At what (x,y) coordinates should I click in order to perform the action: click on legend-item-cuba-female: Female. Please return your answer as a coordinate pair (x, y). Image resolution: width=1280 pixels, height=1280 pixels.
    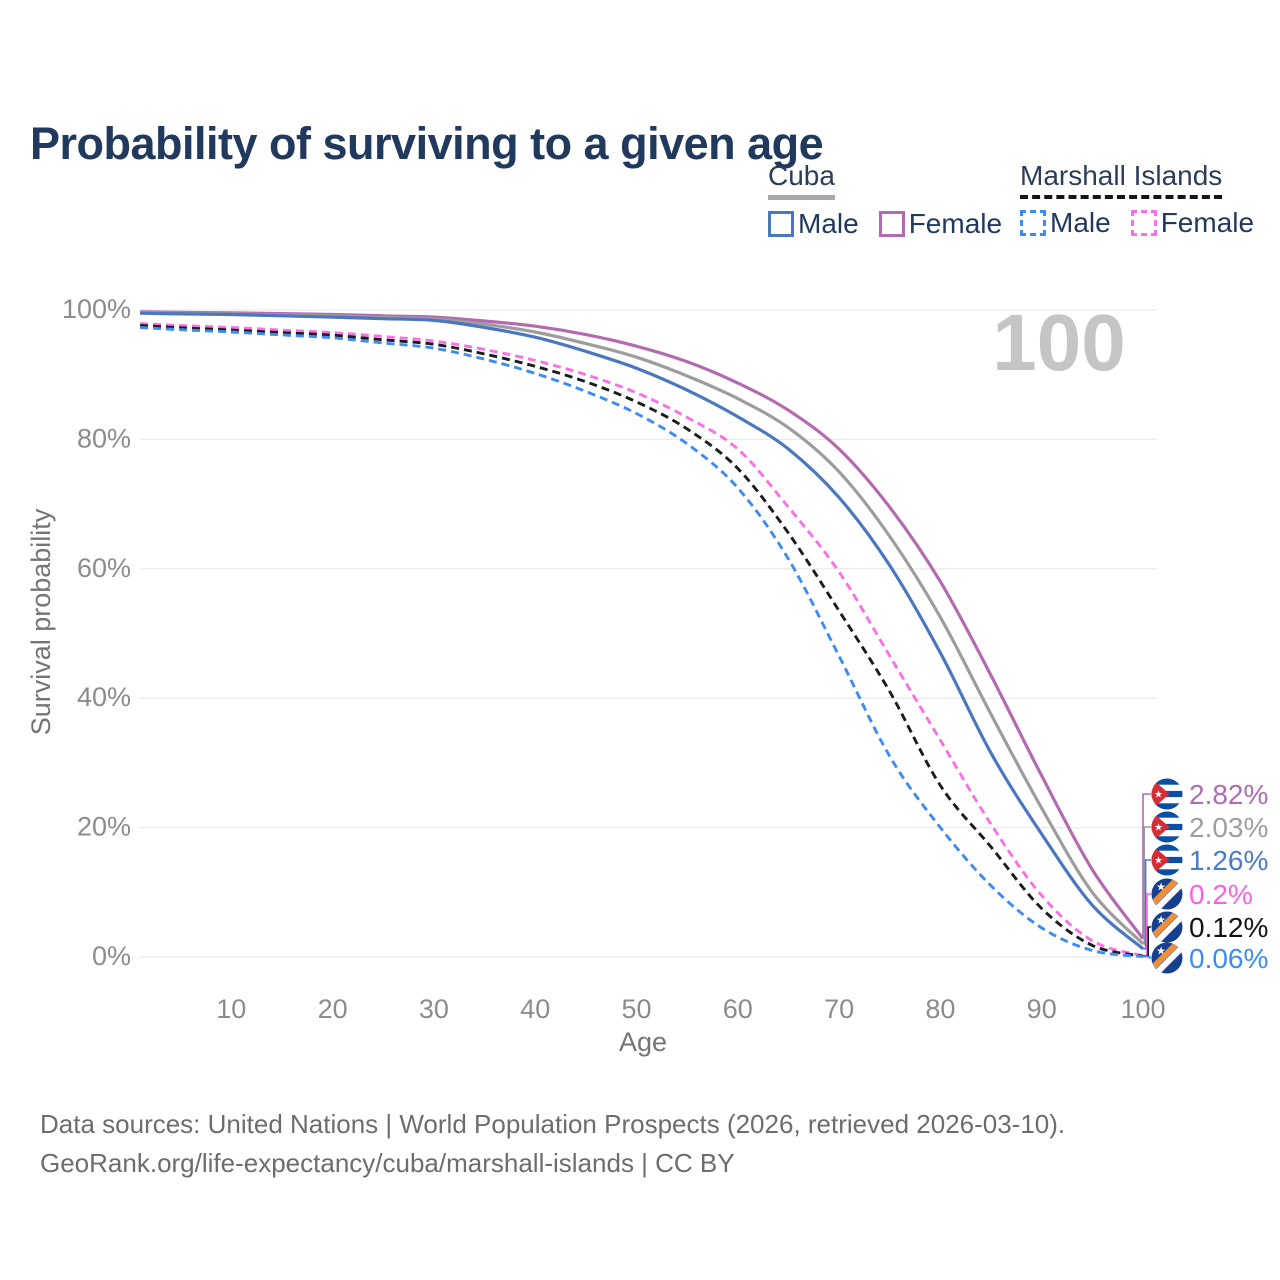
    Looking at the image, I should click on (940, 224).